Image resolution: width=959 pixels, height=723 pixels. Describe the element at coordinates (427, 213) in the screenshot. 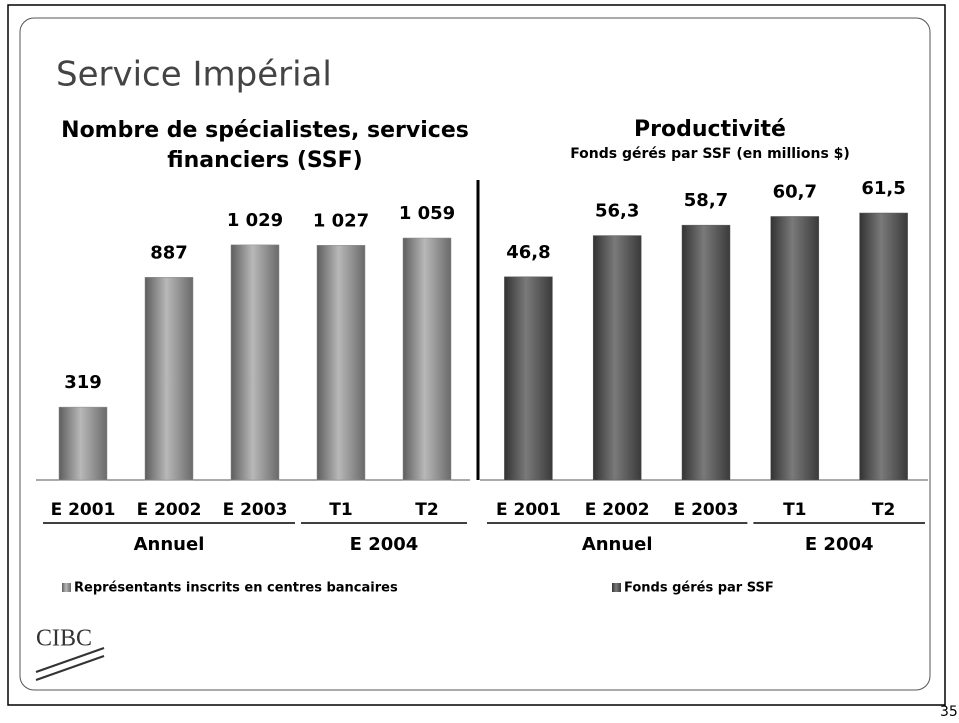

I see `value-label: 1 059` at that location.